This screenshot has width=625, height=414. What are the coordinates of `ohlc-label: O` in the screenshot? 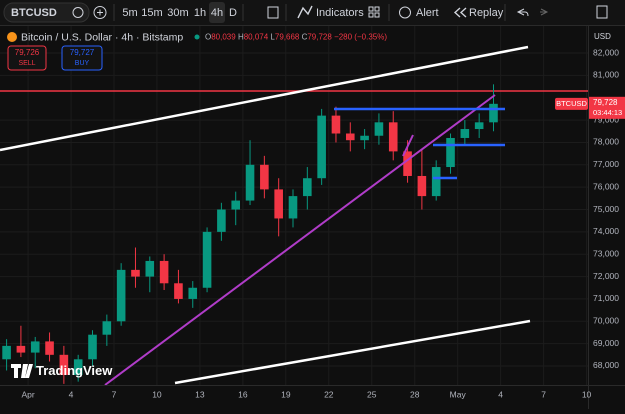 It's located at (208, 37).